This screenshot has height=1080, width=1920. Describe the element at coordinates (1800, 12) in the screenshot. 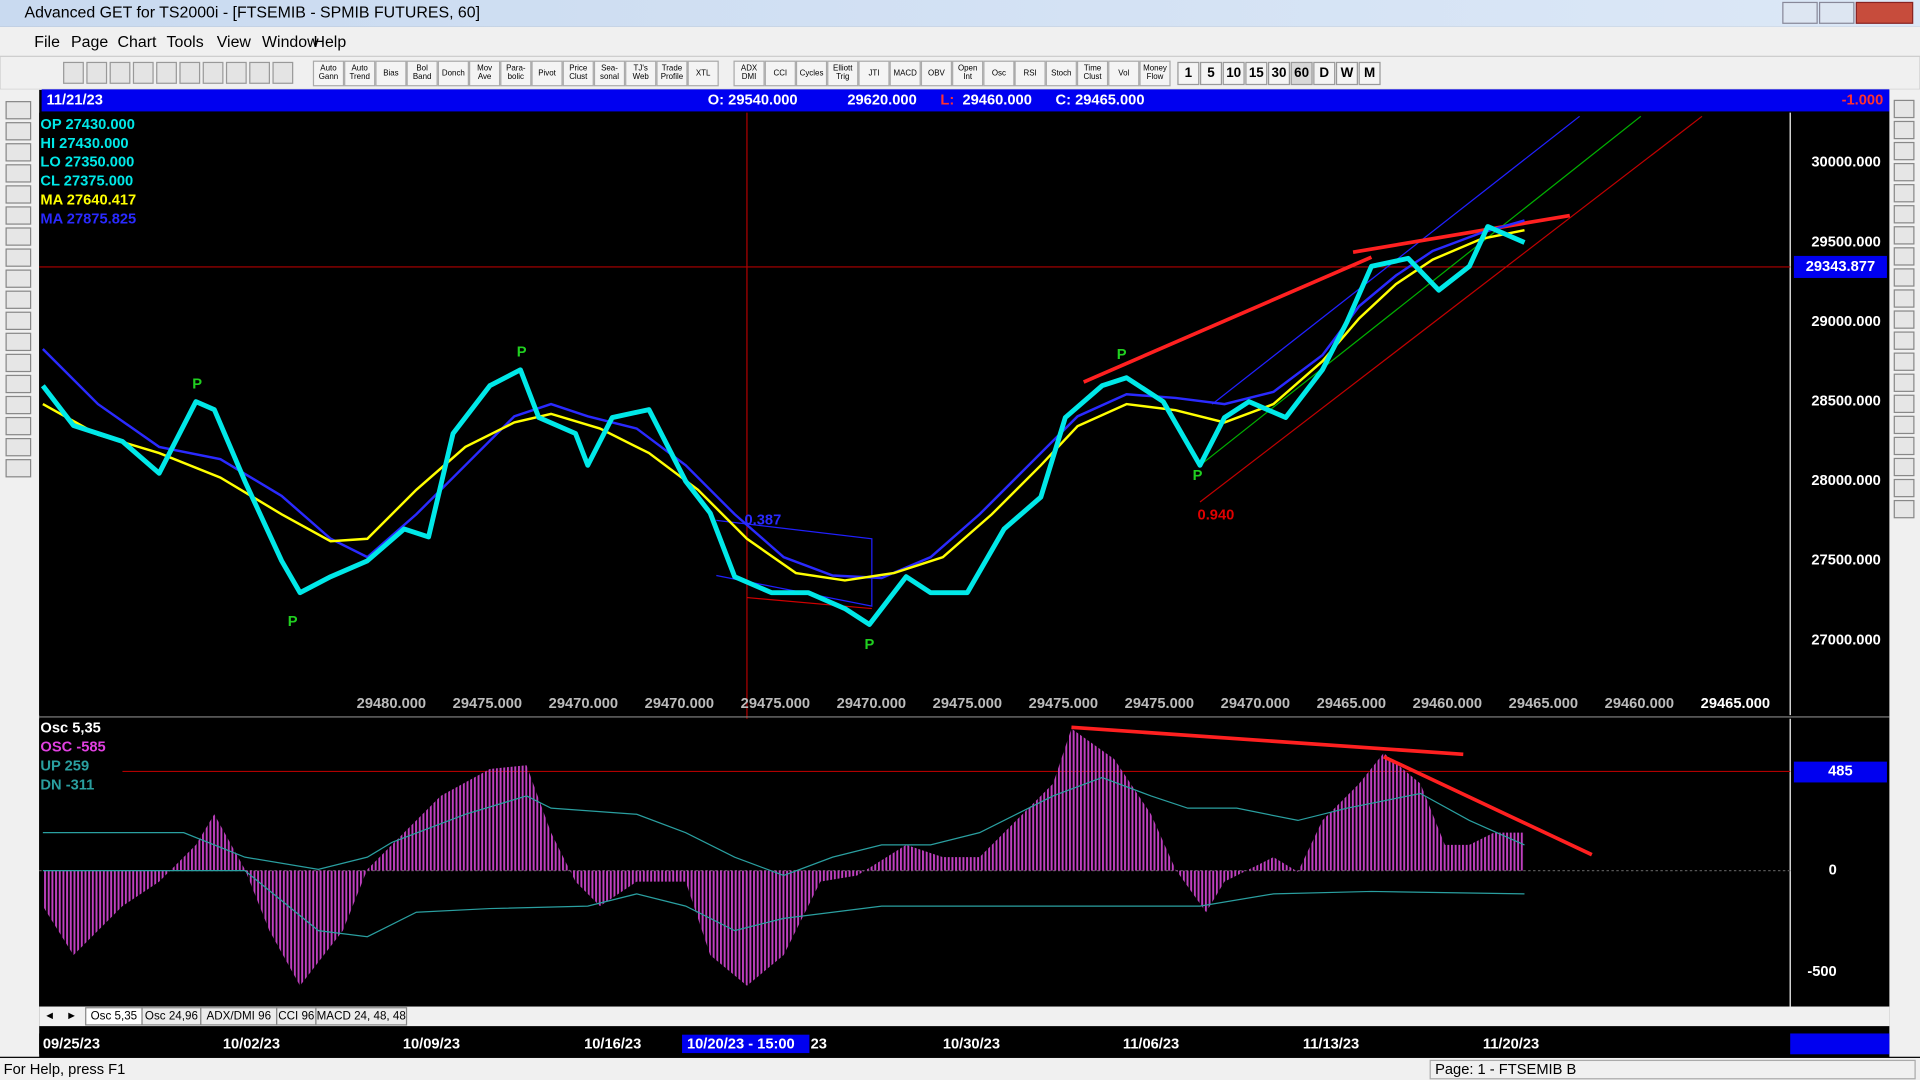

I see `minimize` at that location.